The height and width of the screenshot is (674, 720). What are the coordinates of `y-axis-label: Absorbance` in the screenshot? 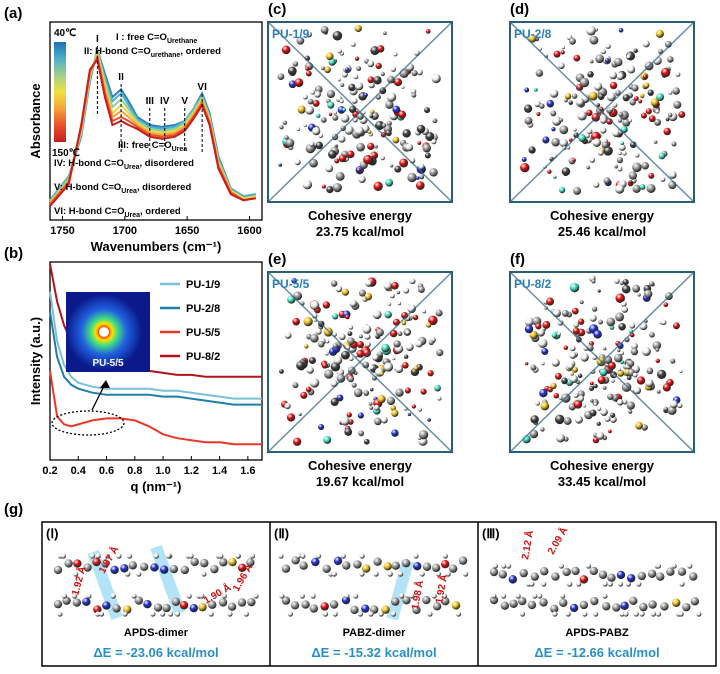 It's located at (35, 120).